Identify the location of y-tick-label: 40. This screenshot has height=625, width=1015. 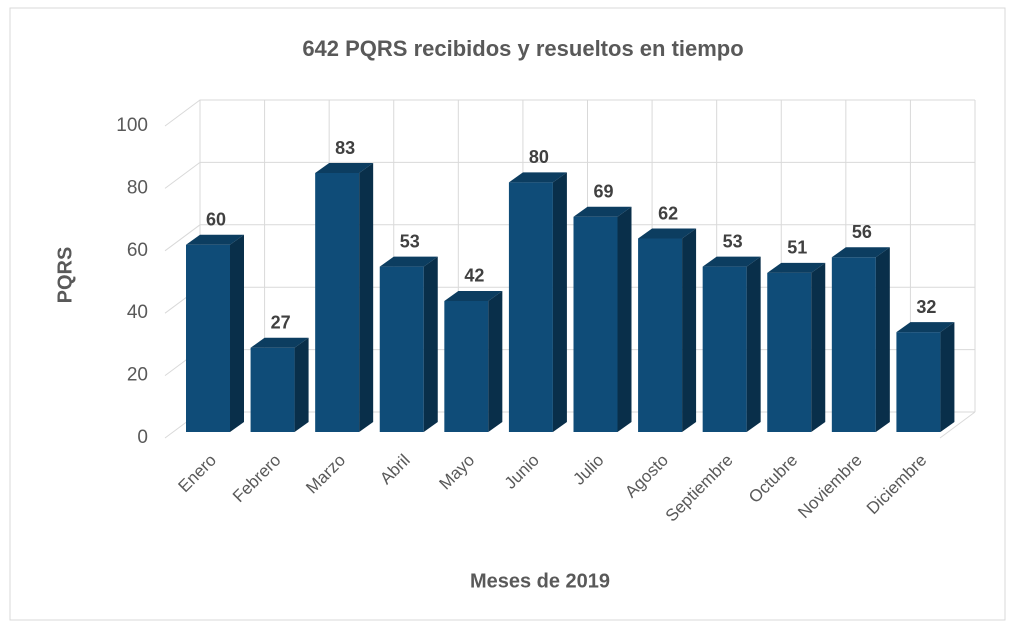
(137, 312).